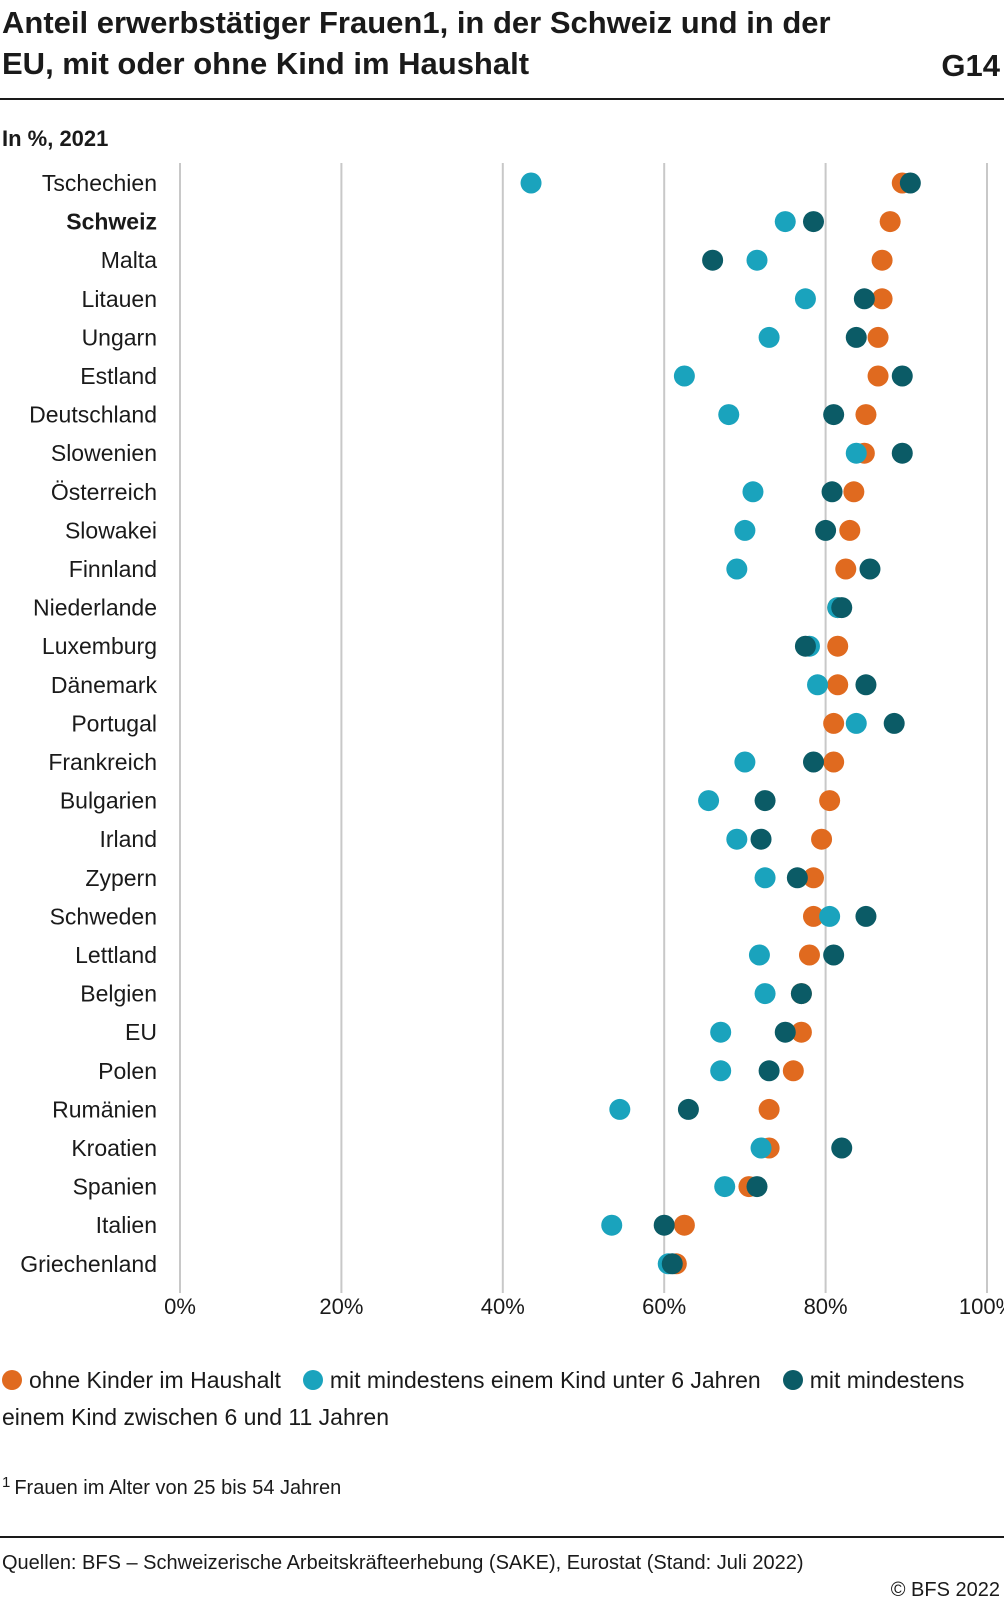 The image size is (1004, 1606). What do you see at coordinates (113, 569) in the screenshot?
I see `country-label: Finnland` at bounding box center [113, 569].